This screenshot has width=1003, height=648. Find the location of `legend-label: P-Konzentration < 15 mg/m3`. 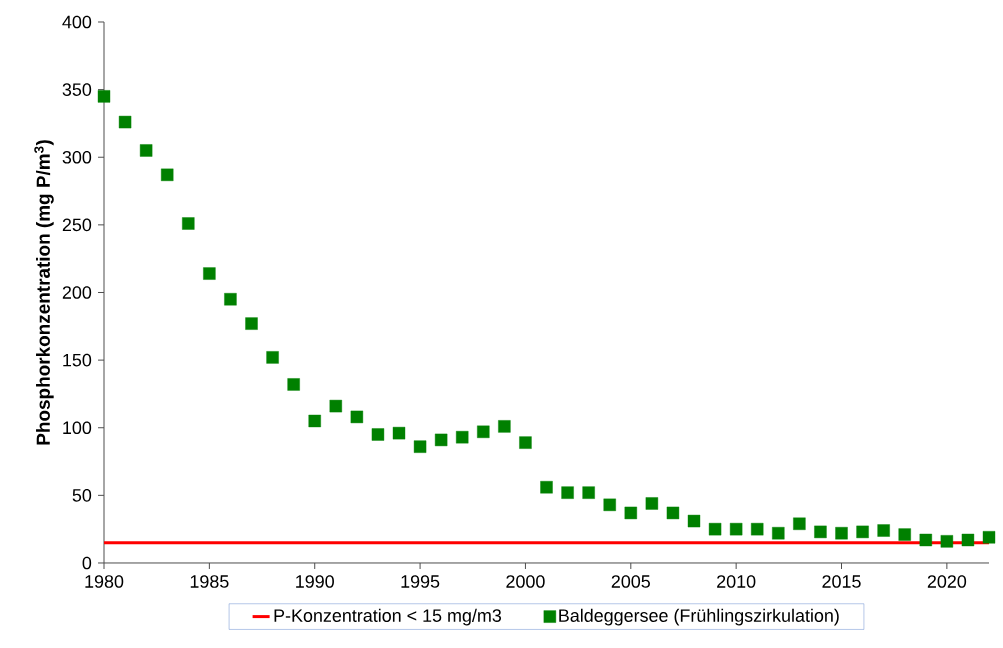

legend-label: P-Konzentration < 15 mg/m3 is located at coordinates (388, 617).